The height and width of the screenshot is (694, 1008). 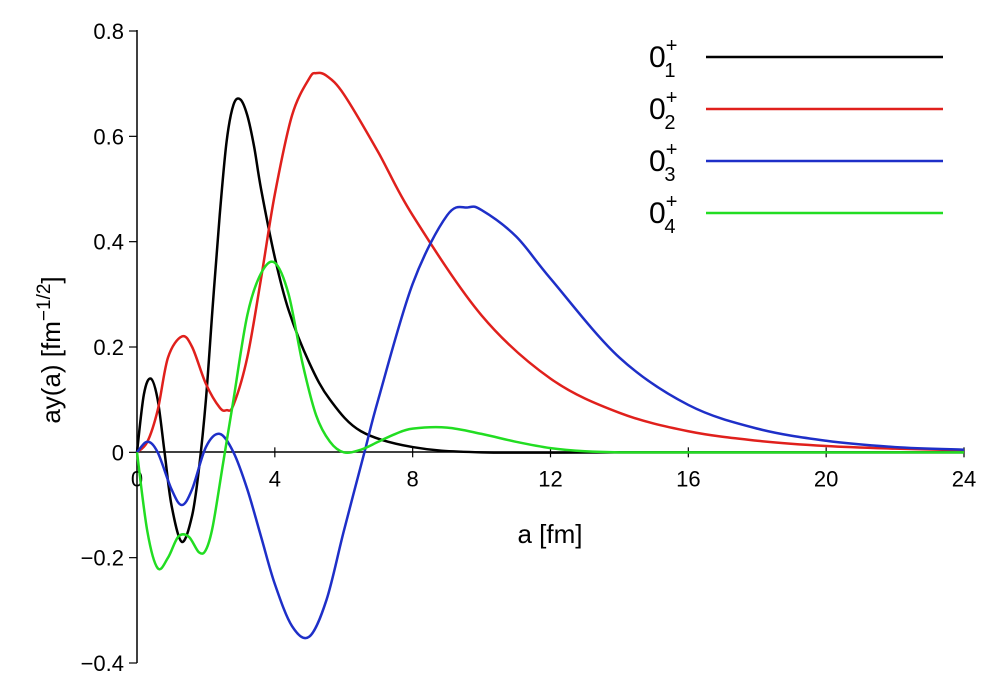 I want to click on y-axis-label: ay(a) [fm−1/2], so click(x=50, y=349).